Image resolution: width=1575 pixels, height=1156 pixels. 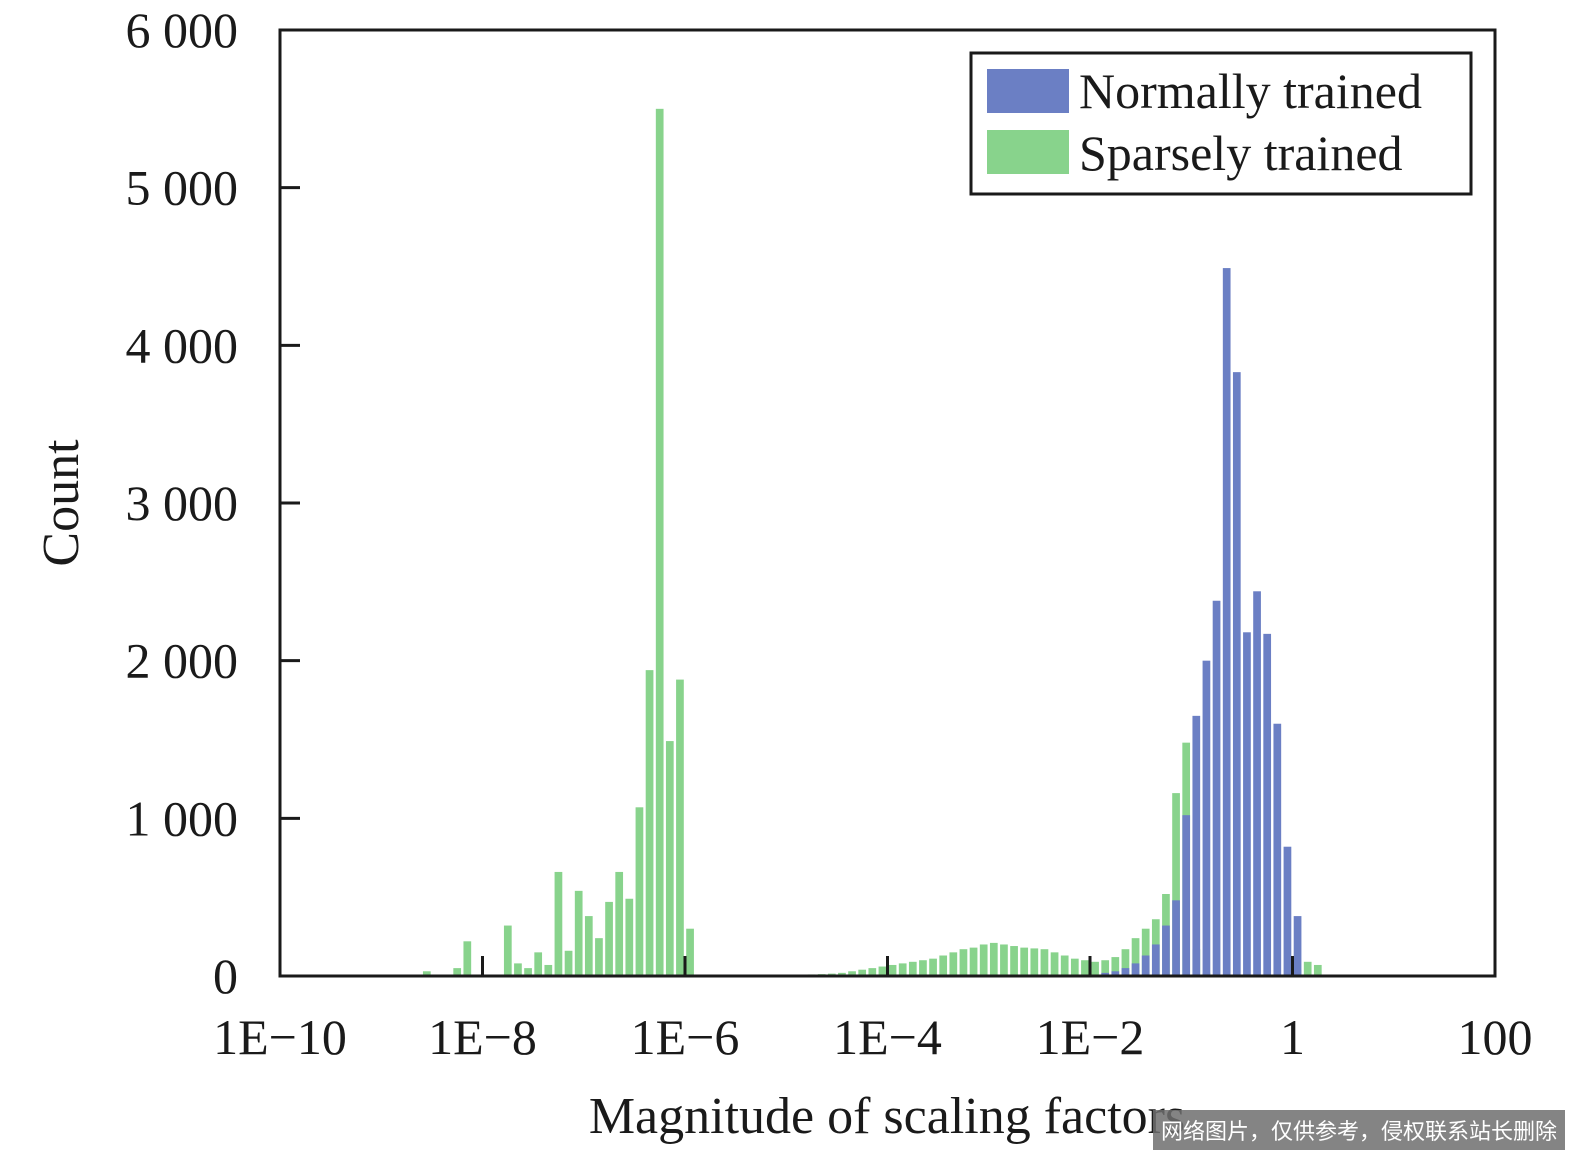 I want to click on legend-swatch-normal, so click(x=1028, y=91).